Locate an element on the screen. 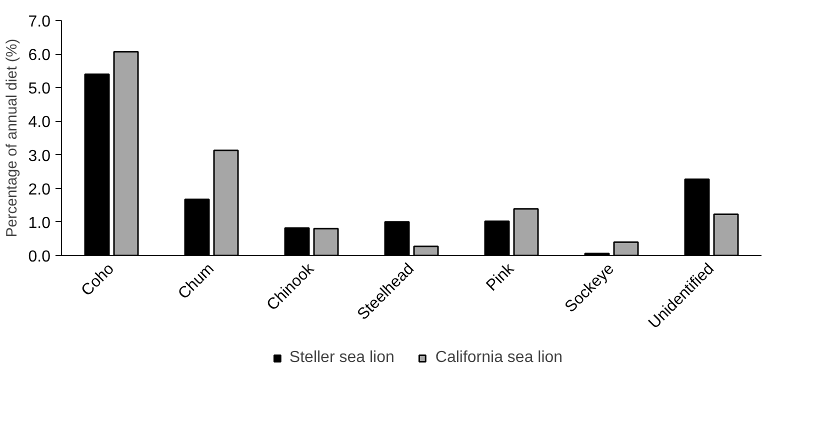 The width and height of the screenshot is (825, 421). legend-label: California sea lion is located at coordinates (499, 358).